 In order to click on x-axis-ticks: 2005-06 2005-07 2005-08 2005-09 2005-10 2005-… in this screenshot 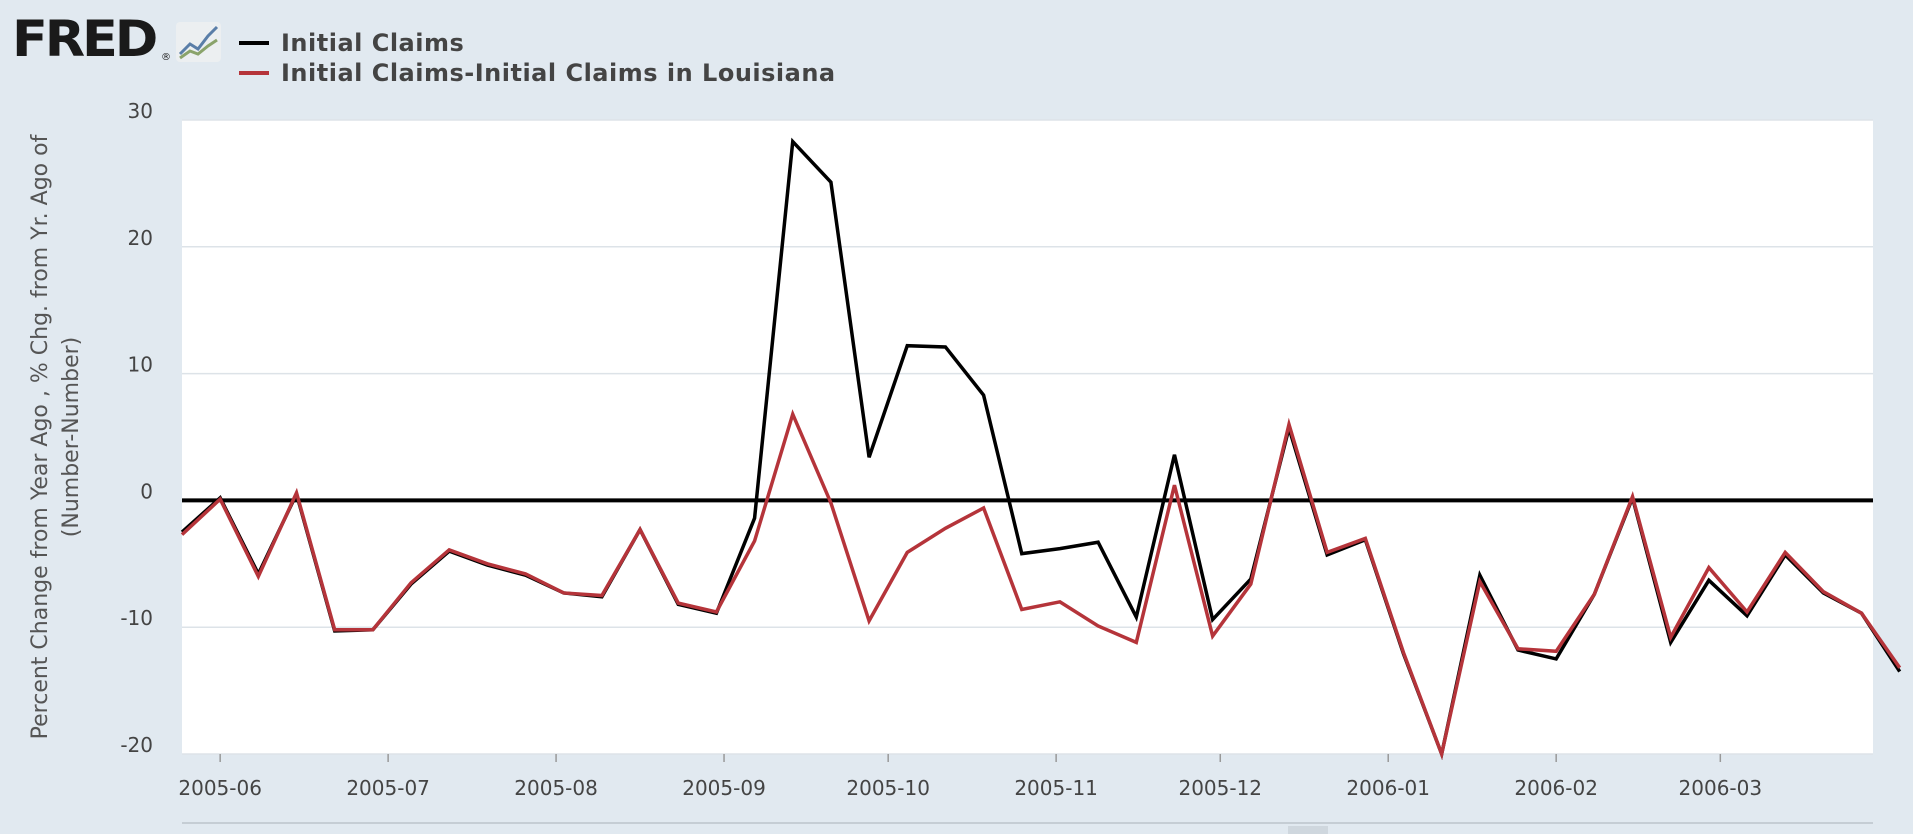, I will do `click(970, 777)`.